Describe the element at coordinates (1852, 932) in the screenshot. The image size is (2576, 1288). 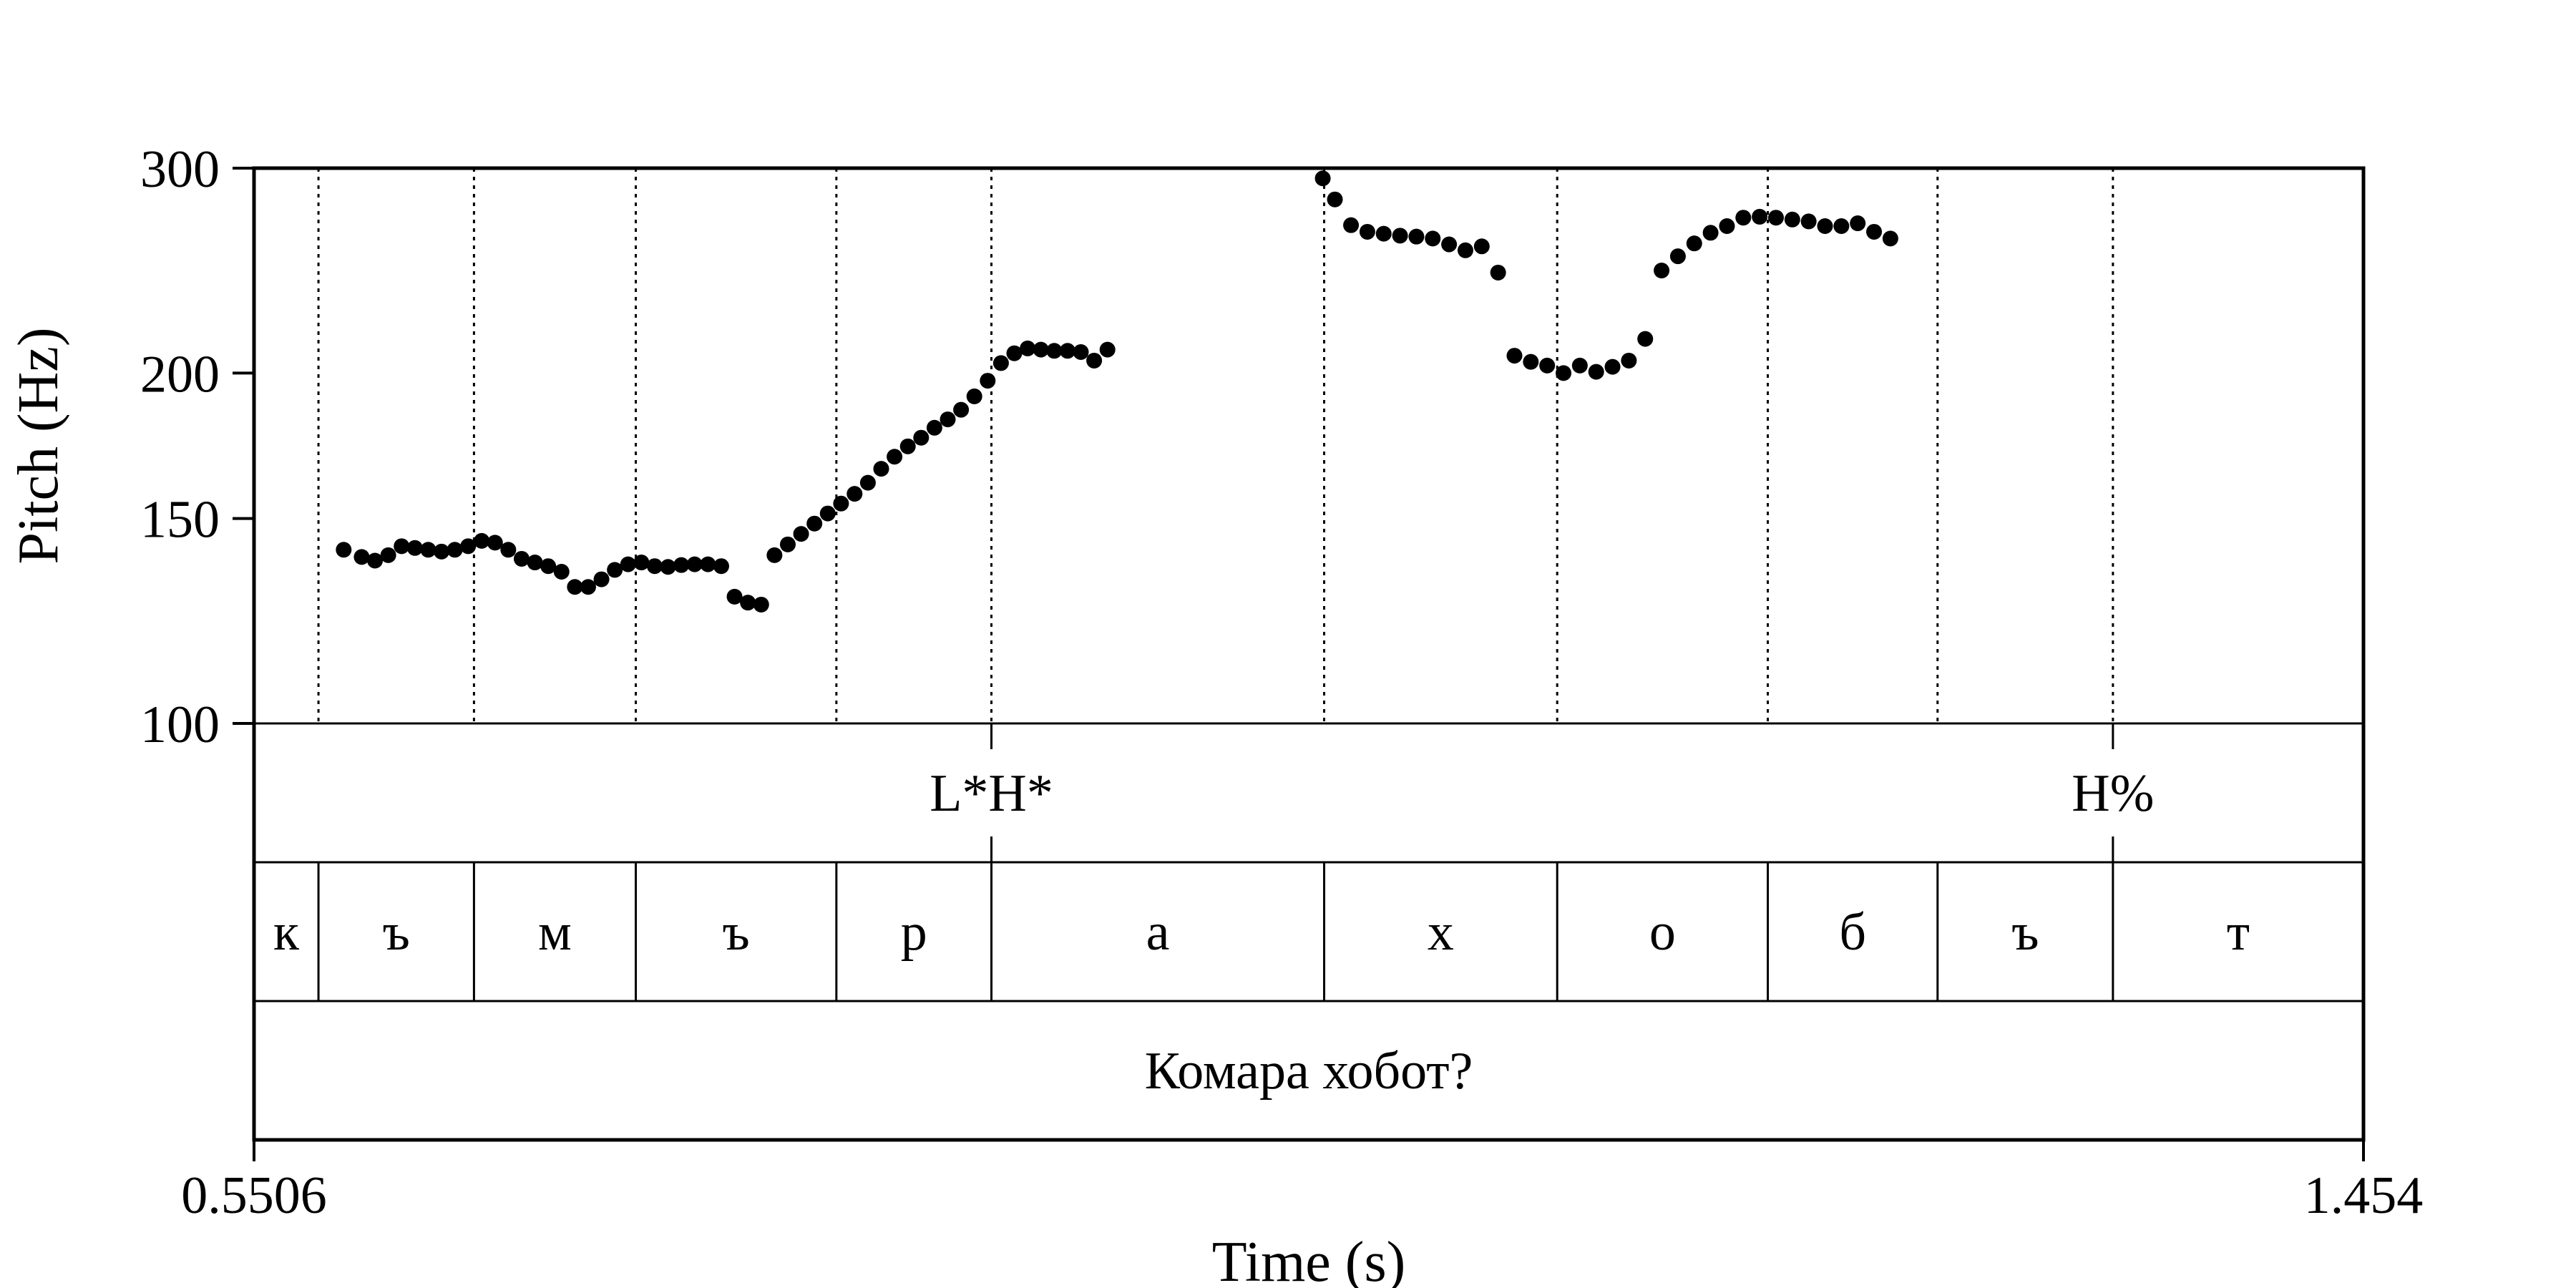
I see `segment-label: б` at that location.